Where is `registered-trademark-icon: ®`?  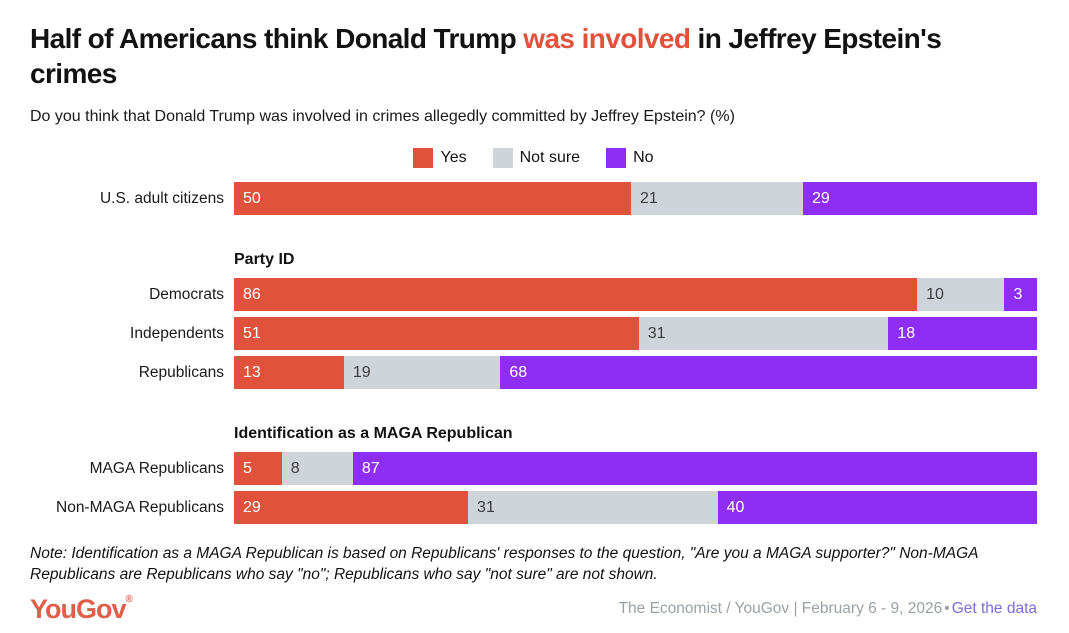
registered-trademark-icon: ® is located at coordinates (129, 599).